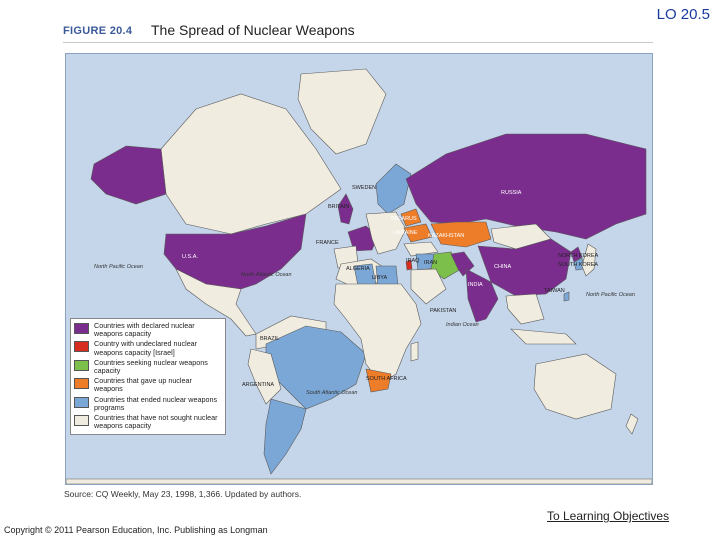  Describe the element at coordinates (253, 30) in the screenshot. I see `figure-title: The Spread of Nuclear Weapons` at that location.